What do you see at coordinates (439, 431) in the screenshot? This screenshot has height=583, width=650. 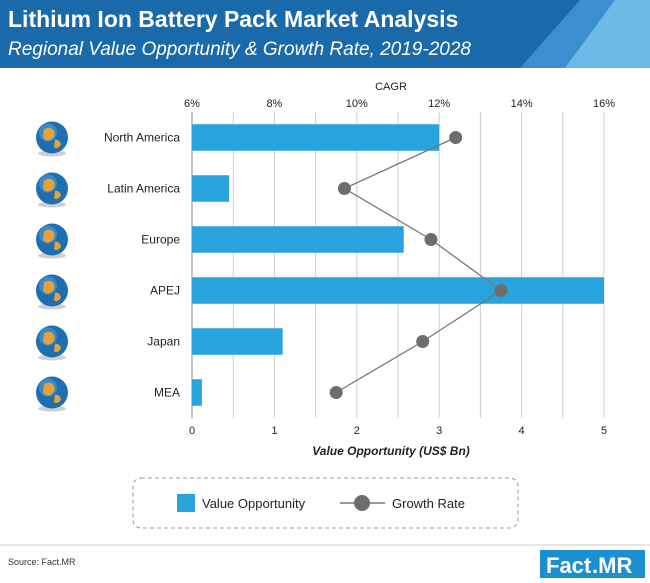 I see `x-tick-label: 3` at bounding box center [439, 431].